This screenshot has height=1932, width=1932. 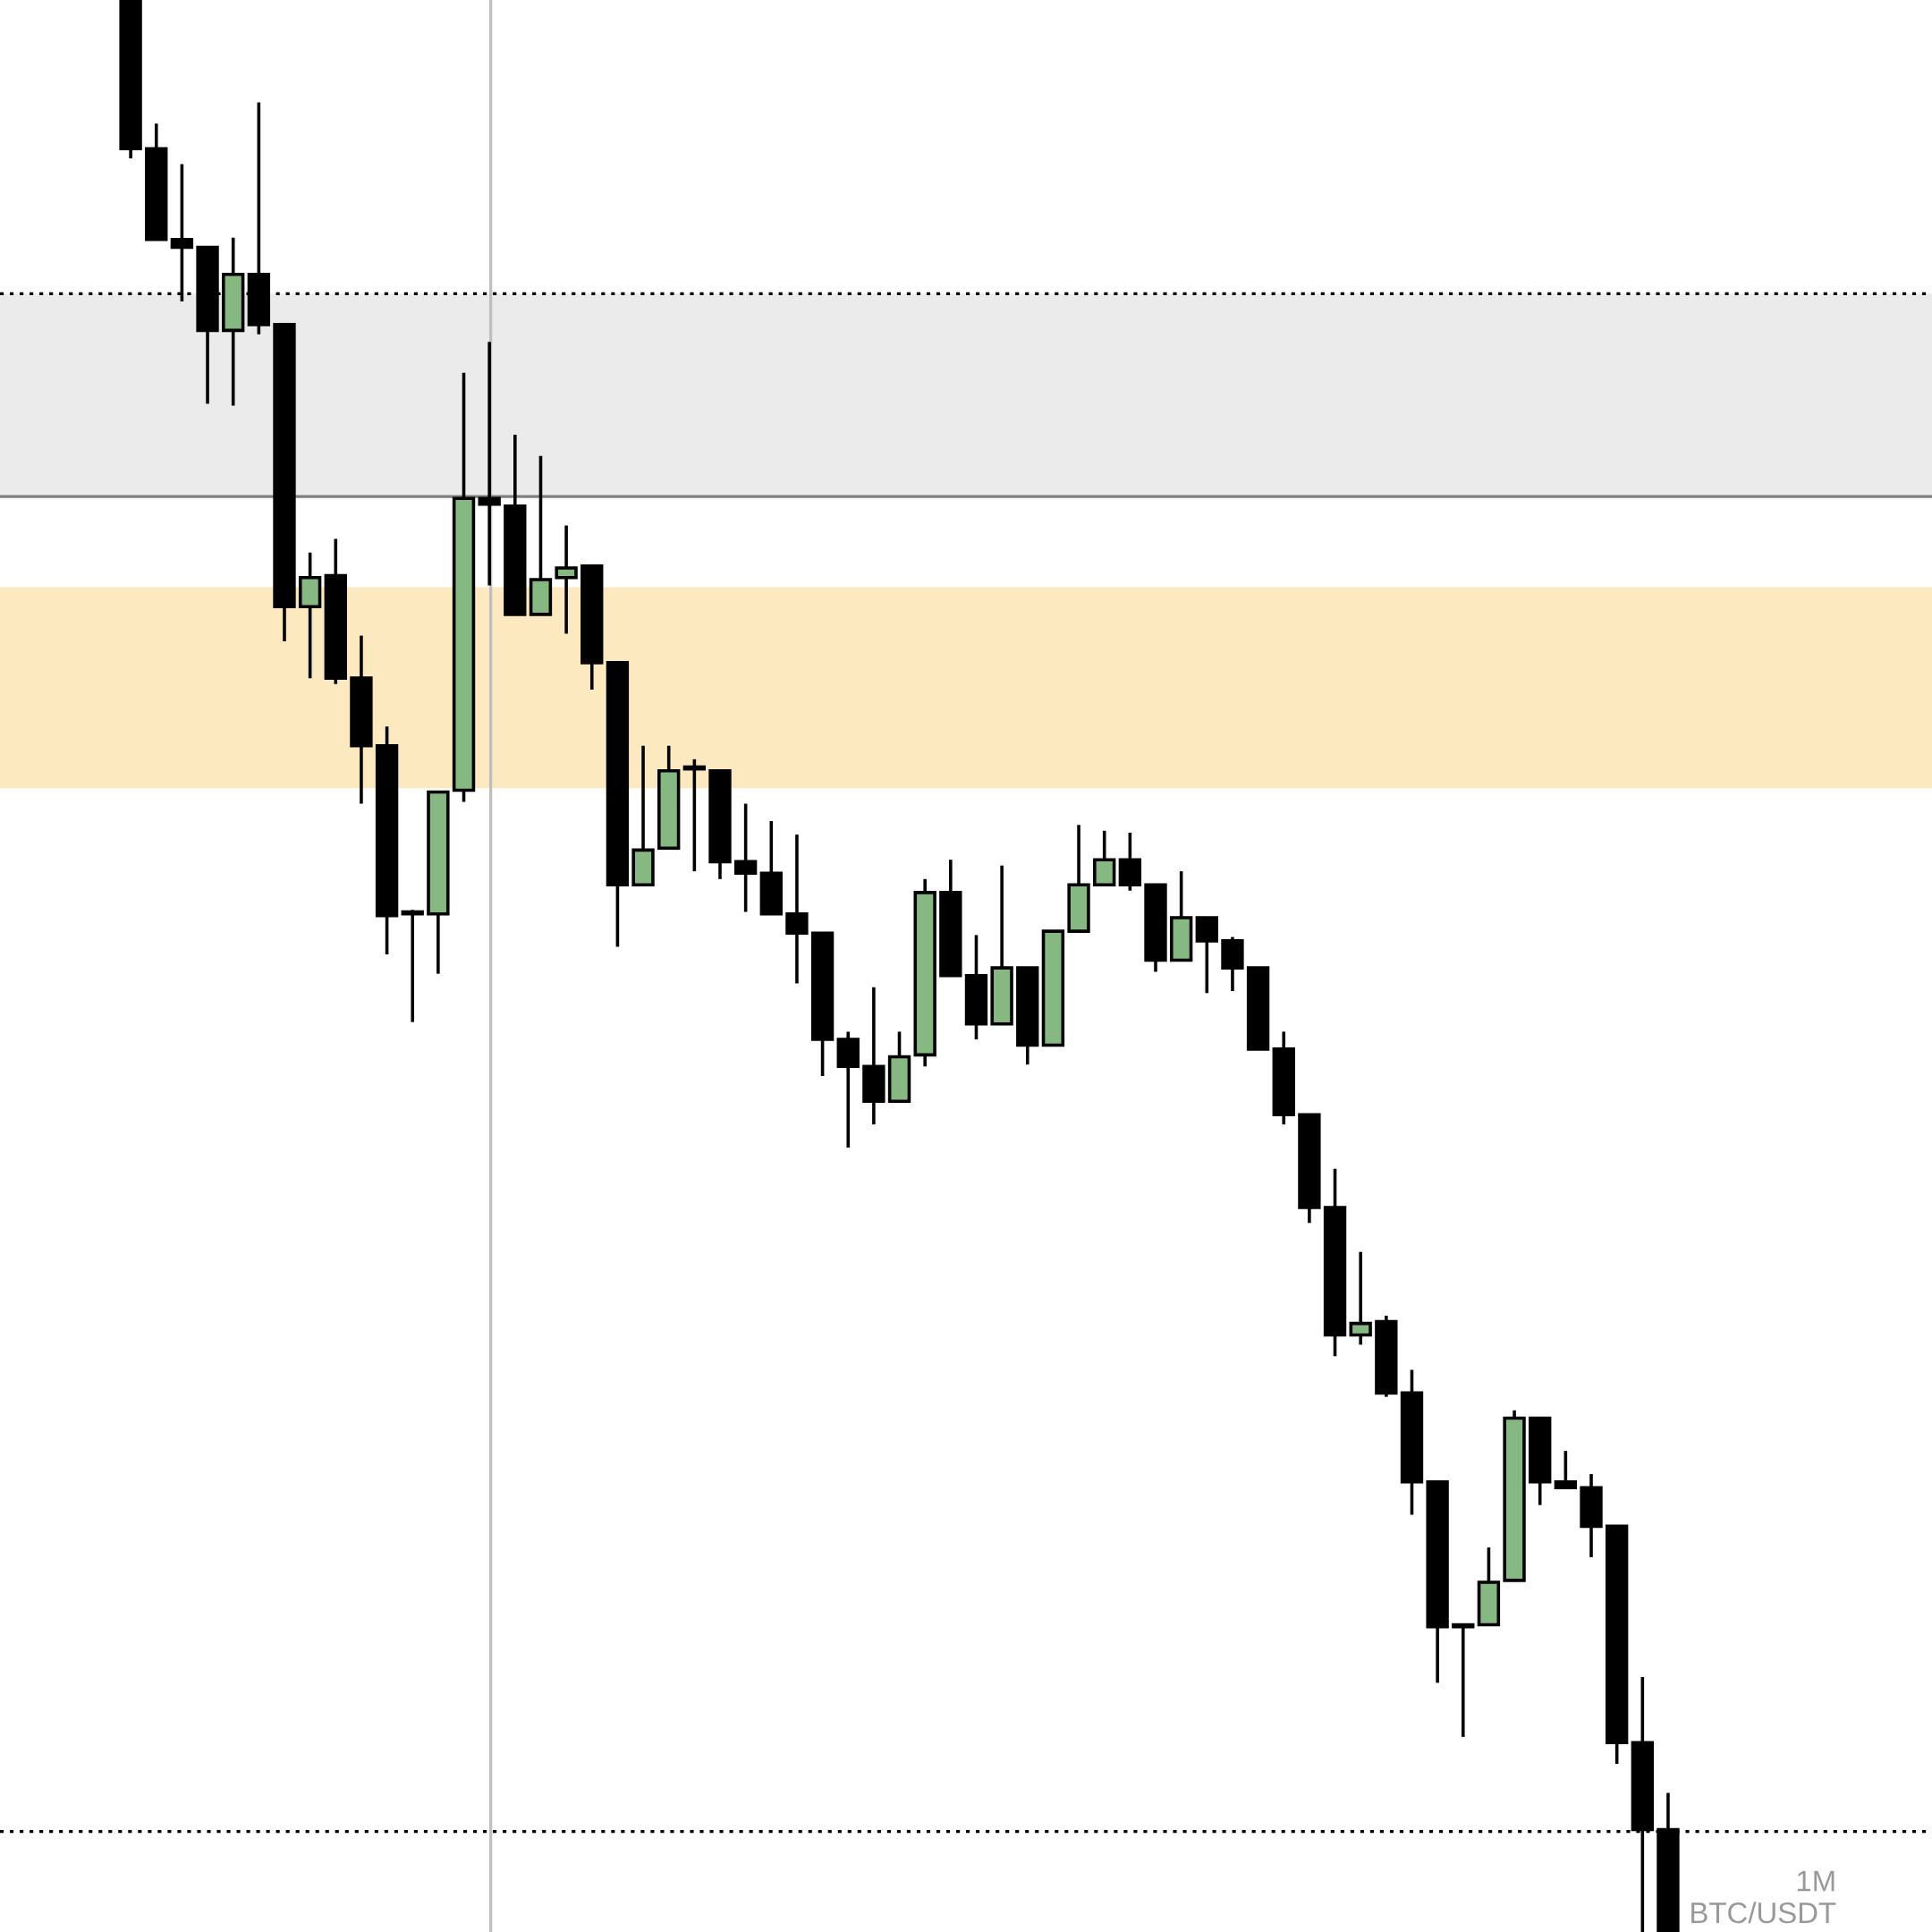 I want to click on text: BTC/USDT, so click(x=1763, y=1913).